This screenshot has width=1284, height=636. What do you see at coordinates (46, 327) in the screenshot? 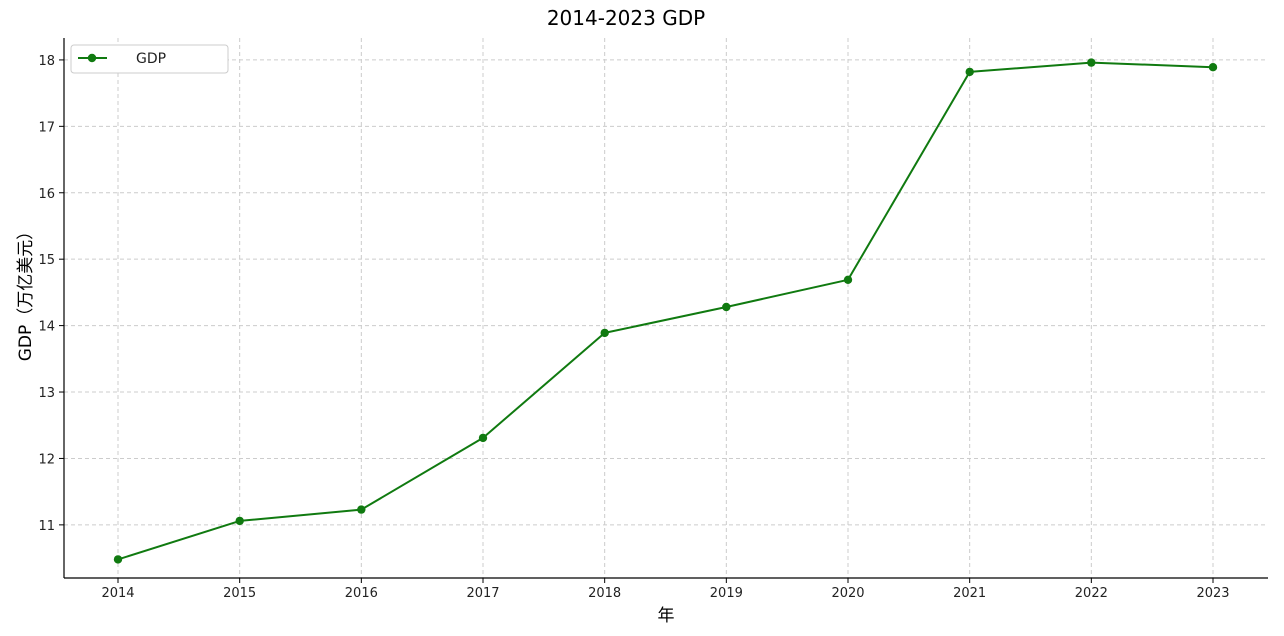
I see `y-tick-label: 14` at bounding box center [46, 327].